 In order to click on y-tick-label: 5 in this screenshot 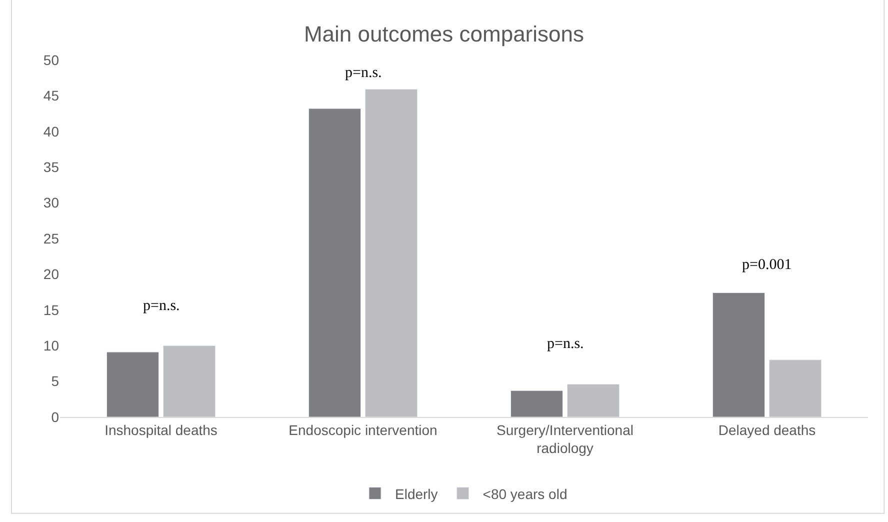, I will do `click(55, 381)`.